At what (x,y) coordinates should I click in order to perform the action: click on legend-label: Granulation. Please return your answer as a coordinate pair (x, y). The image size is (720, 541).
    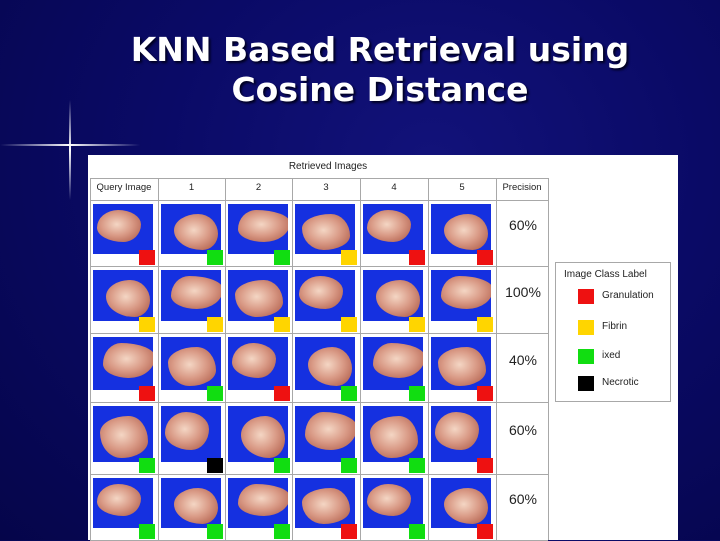
    Looking at the image, I should click on (628, 295).